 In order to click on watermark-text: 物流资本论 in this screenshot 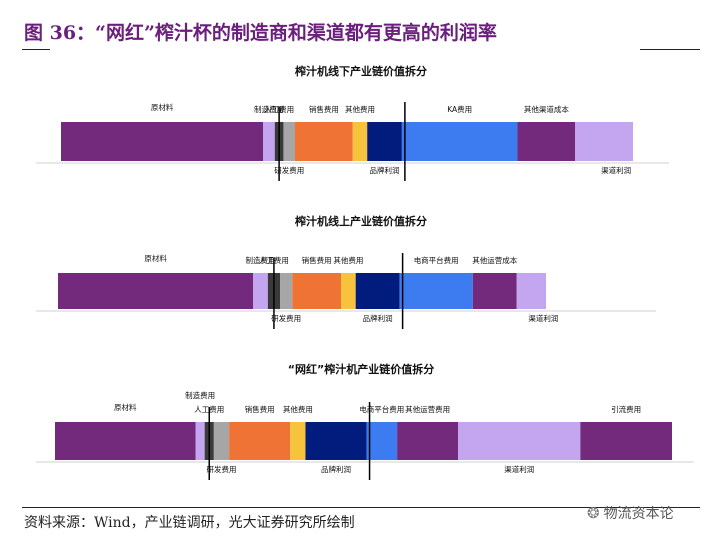, I will do `click(638, 514)`.